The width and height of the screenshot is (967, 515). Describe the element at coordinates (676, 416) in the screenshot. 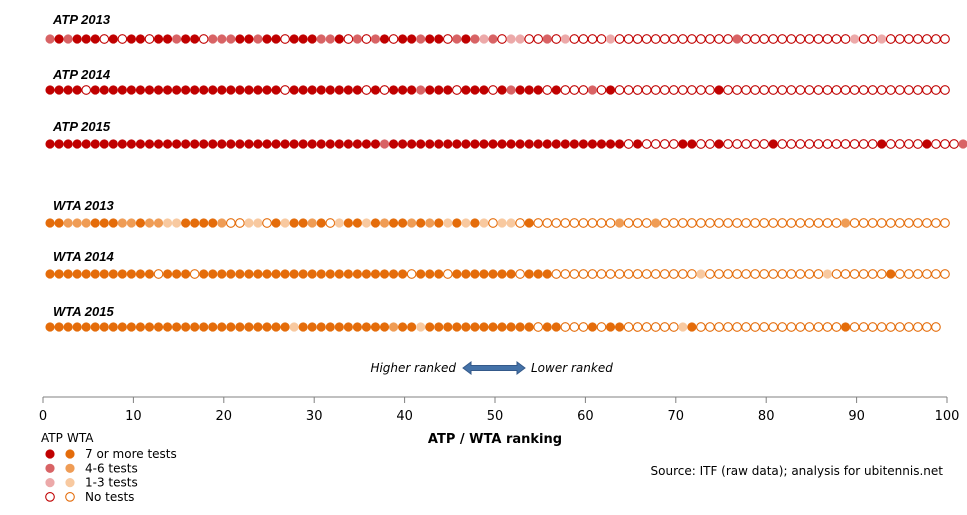

I see `x-tick-label: 70` at that location.